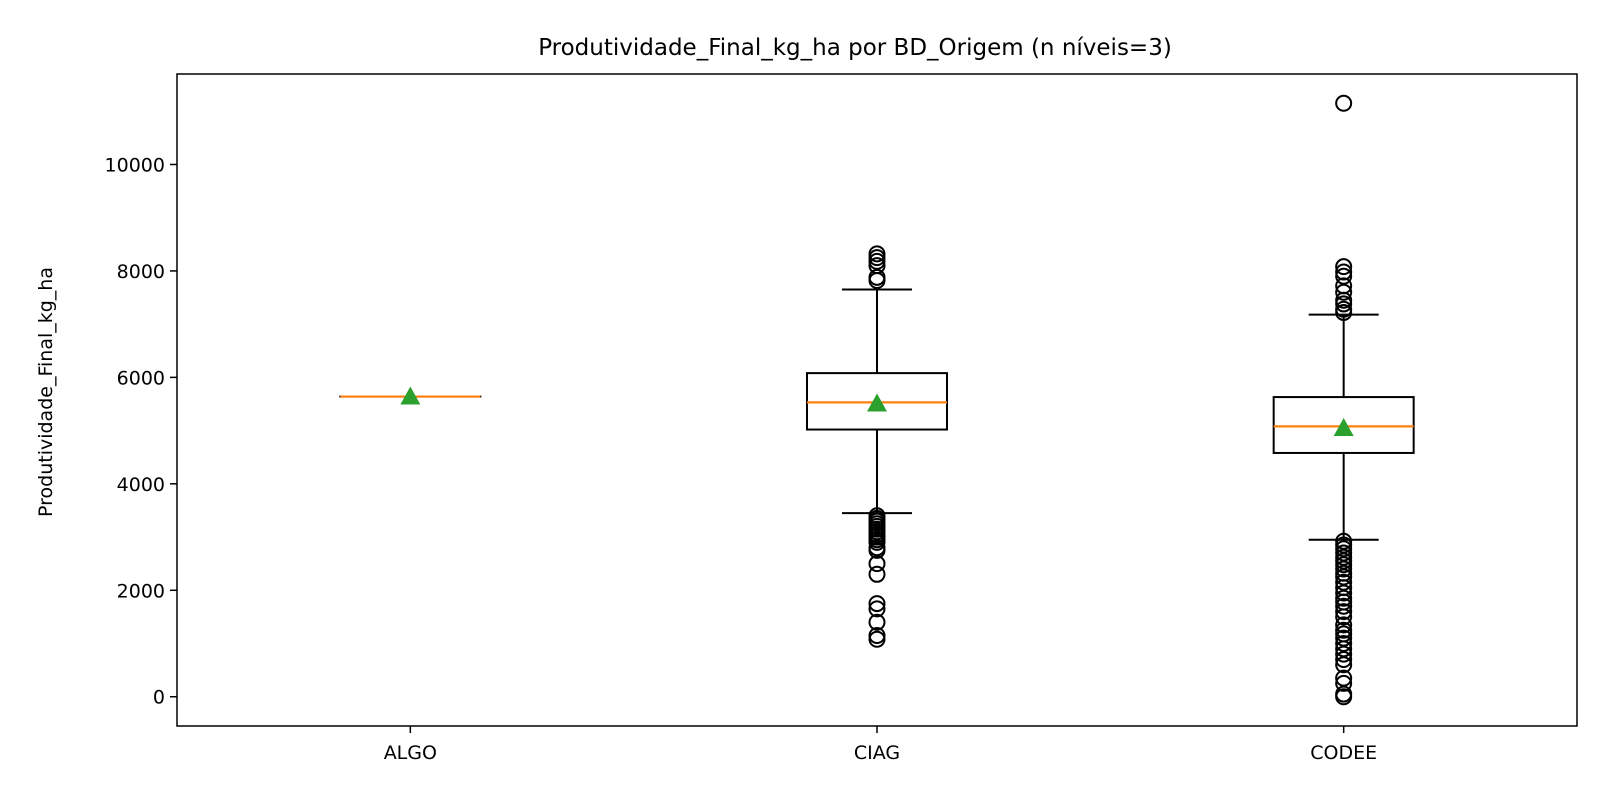 Image resolution: width=1600 pixels, height=800 pixels. I want to click on y-tick-label: 8000, so click(141, 272).